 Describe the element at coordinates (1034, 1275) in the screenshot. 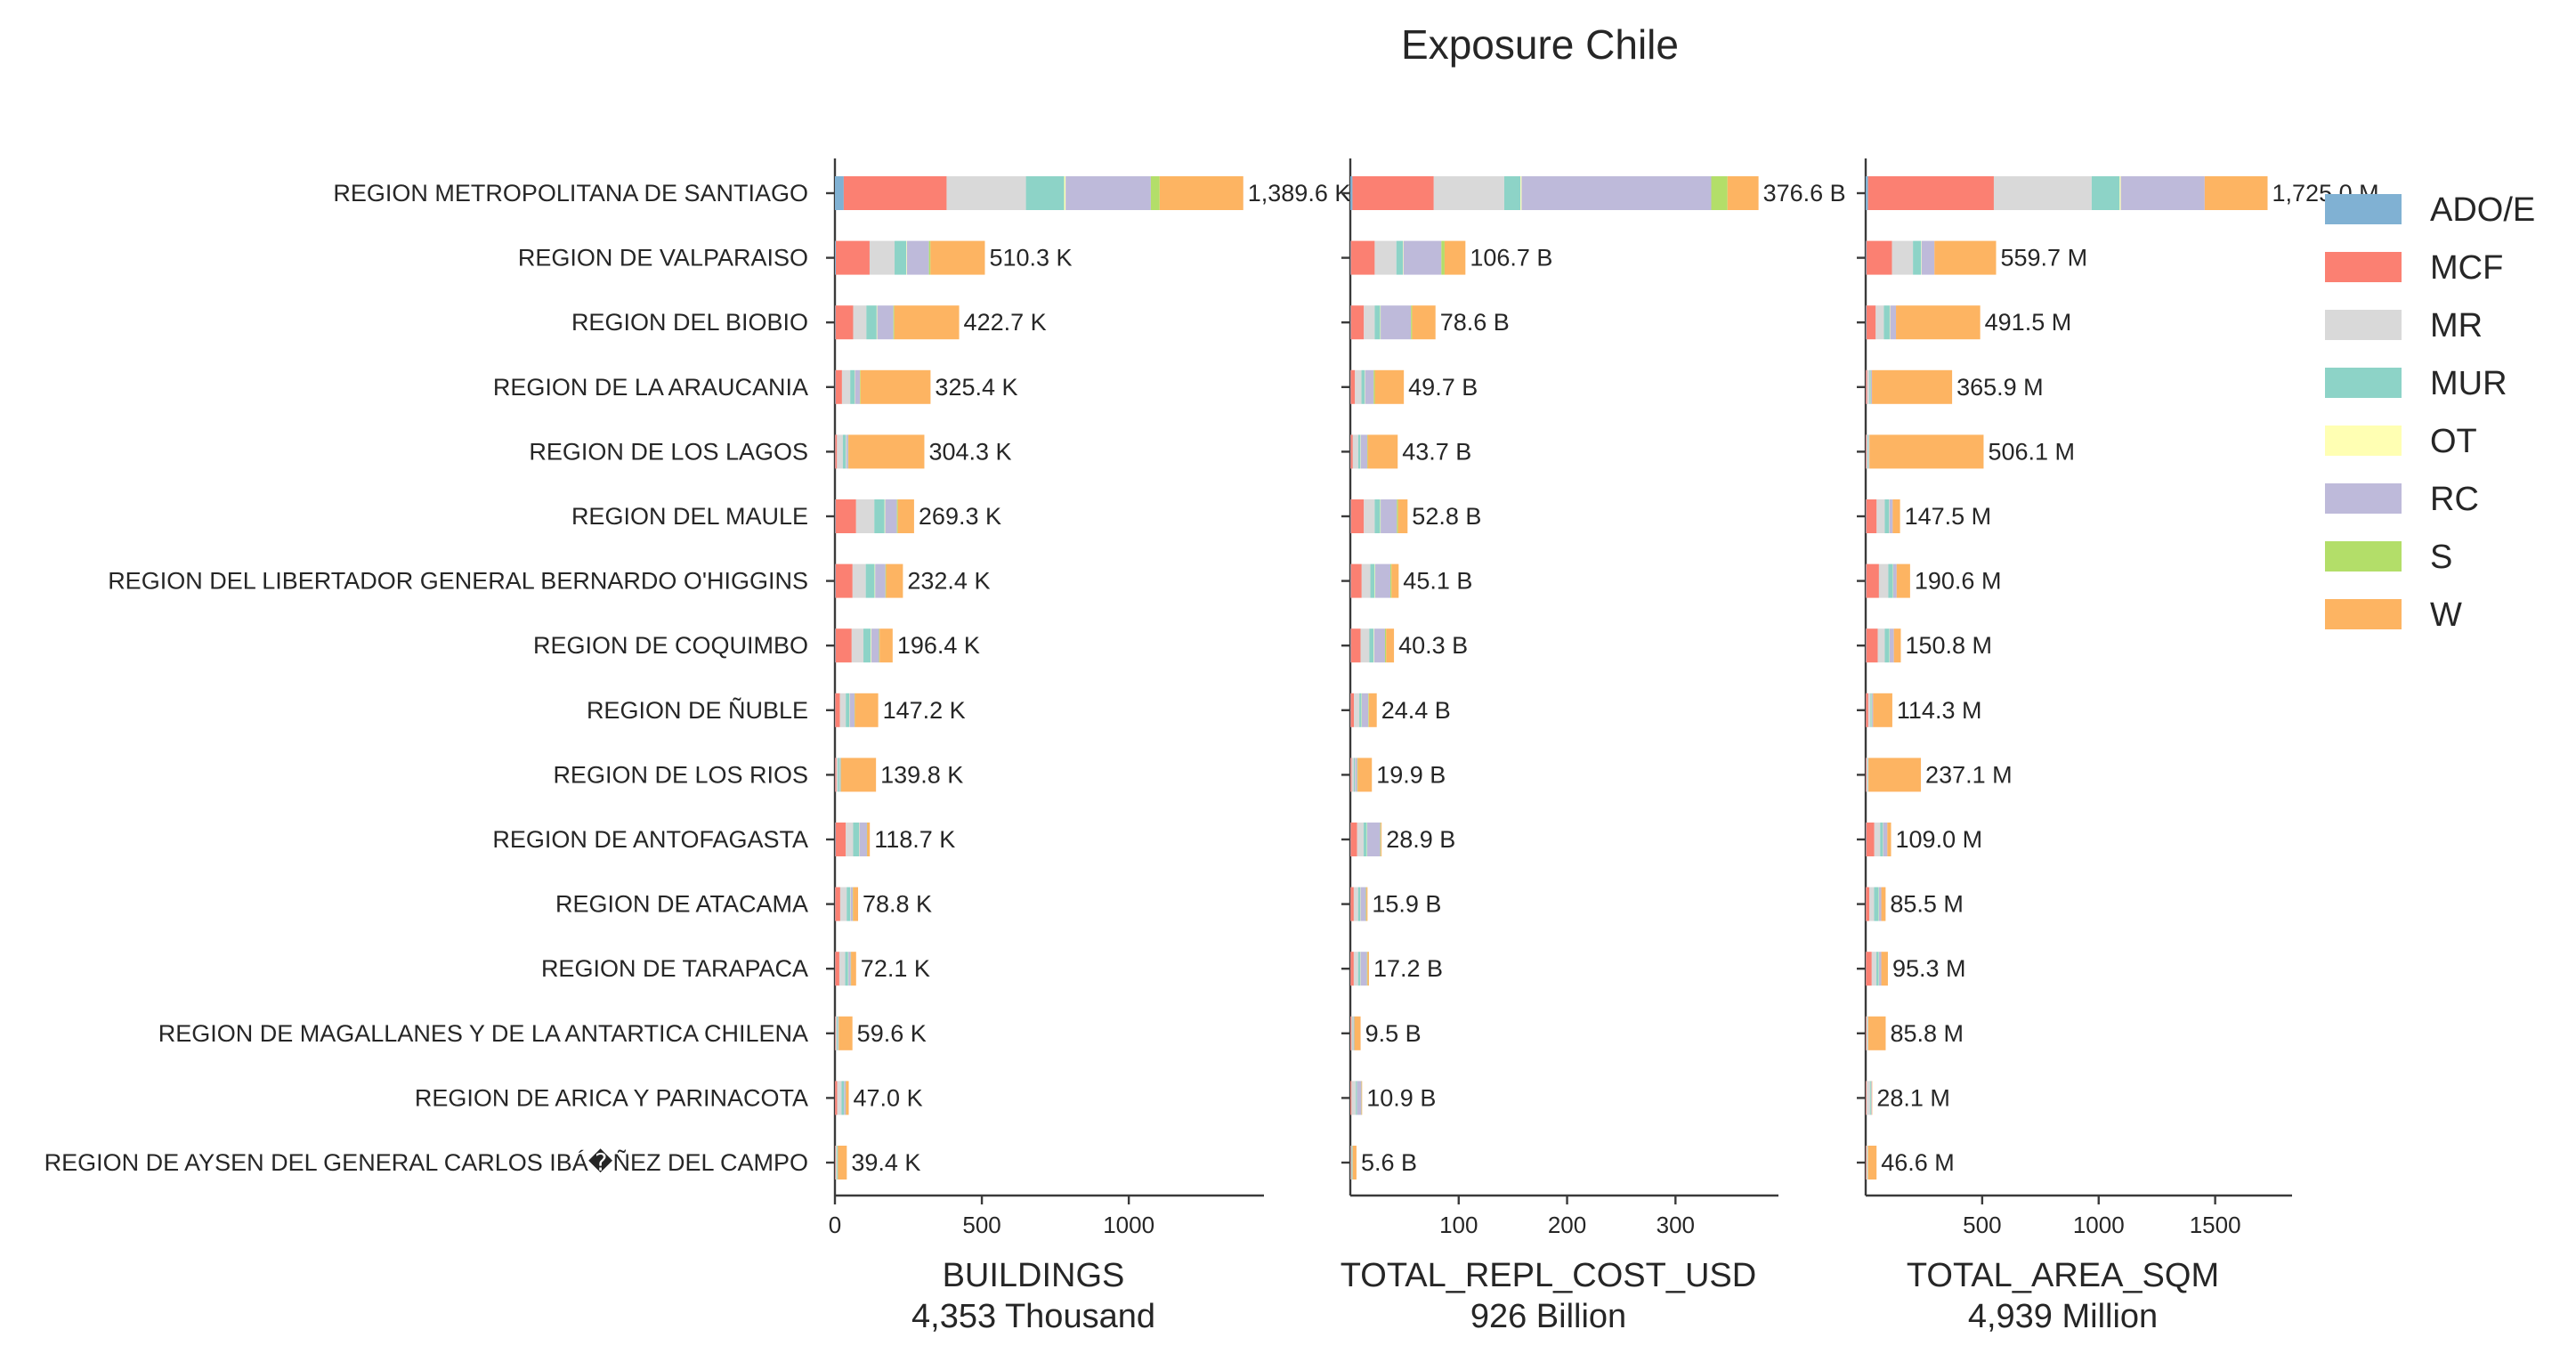

I see `x-axis-label: BUILDINGS` at that location.